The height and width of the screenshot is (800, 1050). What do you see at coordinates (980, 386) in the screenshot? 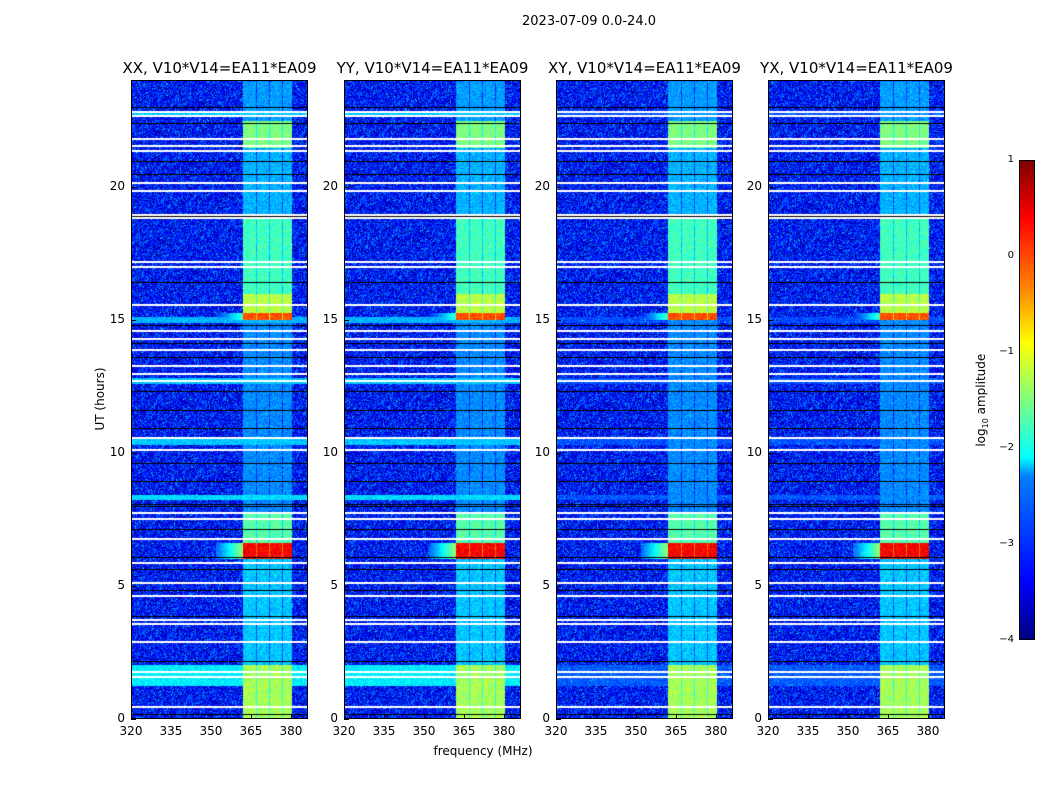
I see `colorbar-label-suffix: amplitude` at bounding box center [980, 386].